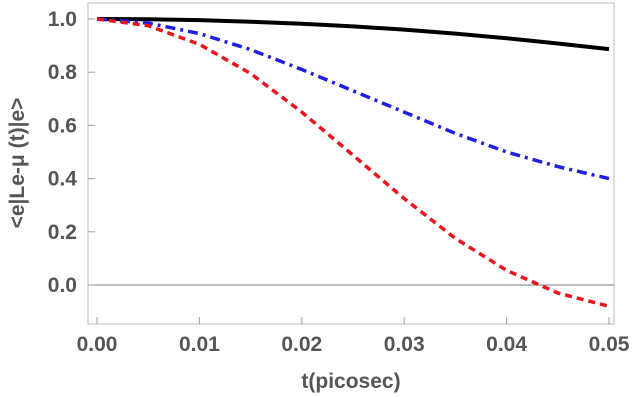 This screenshot has height=397, width=635. What do you see at coordinates (404, 344) in the screenshot?
I see `x-tick-label: 0.03` at bounding box center [404, 344].